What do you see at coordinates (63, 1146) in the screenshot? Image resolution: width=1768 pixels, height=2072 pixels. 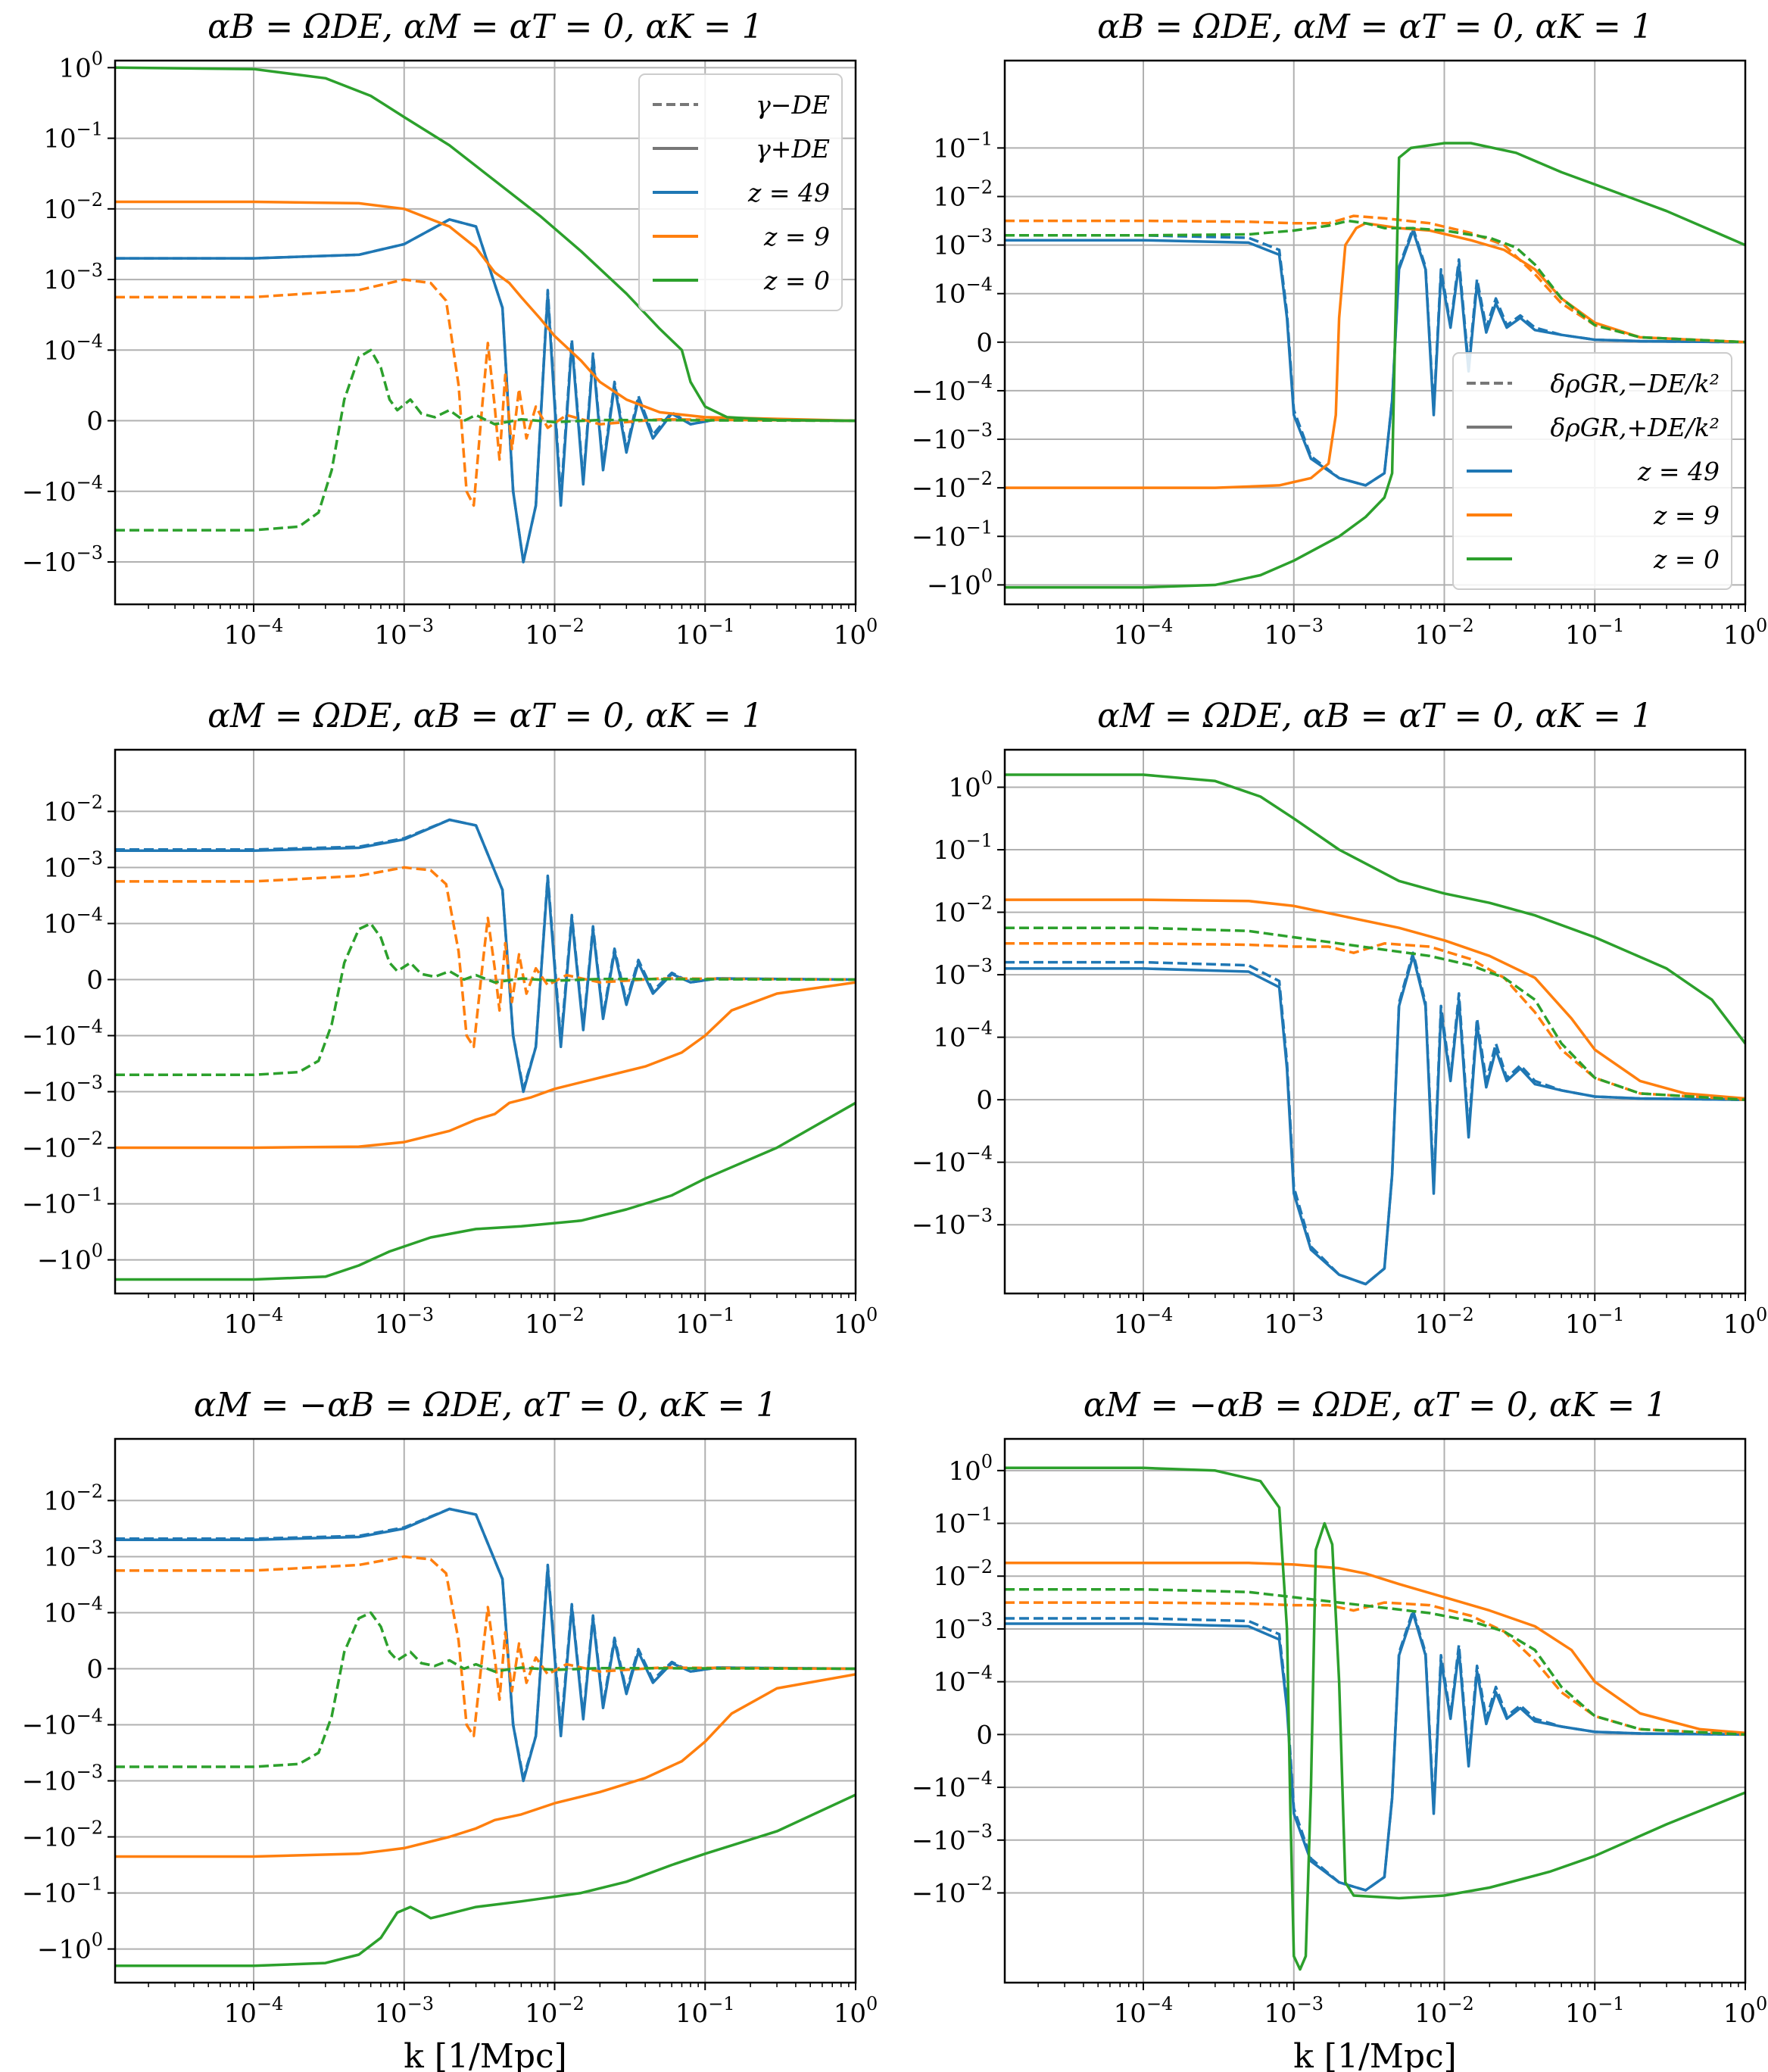 I see `y-tick-label: −10−2` at bounding box center [63, 1146].